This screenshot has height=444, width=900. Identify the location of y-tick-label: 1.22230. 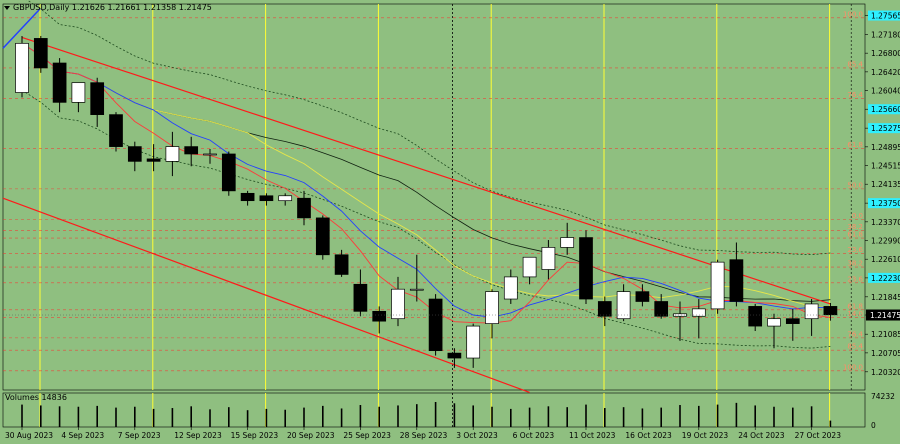
(885, 278).